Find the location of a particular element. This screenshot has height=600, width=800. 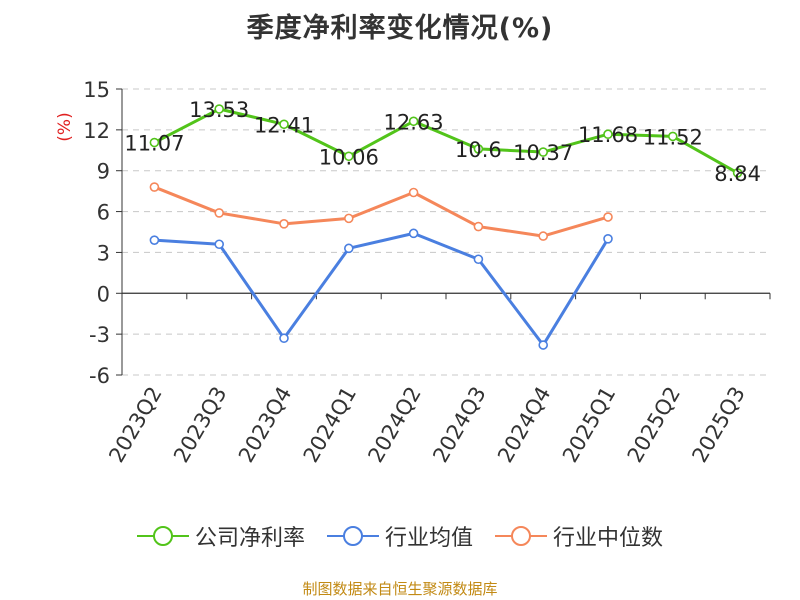

y-tick-label: 15 is located at coordinates (96, 90).